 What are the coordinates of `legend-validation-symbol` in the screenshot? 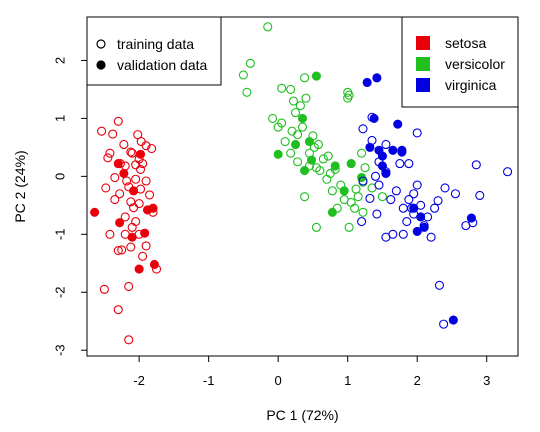 It's located at (101, 65).